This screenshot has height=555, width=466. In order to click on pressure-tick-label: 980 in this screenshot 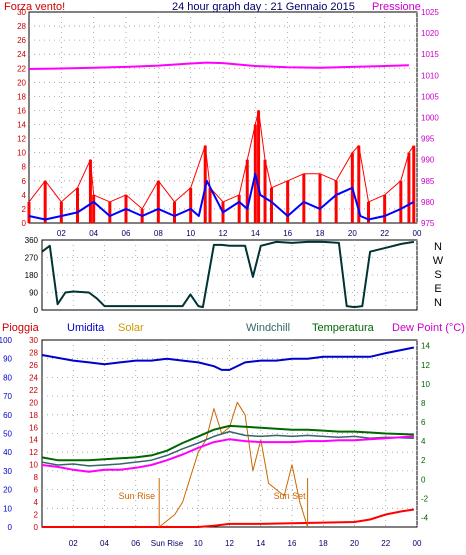, I will do `click(428, 202)`.